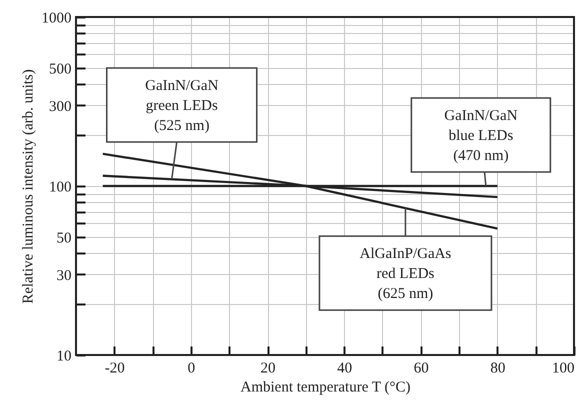  What do you see at coordinates (64, 276) in the screenshot?
I see `y-tick-label: 30` at bounding box center [64, 276].